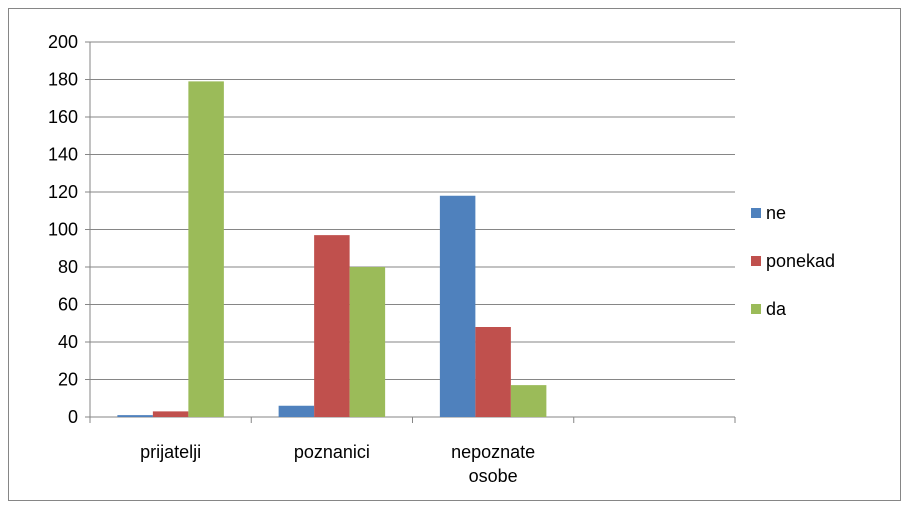 The image size is (909, 509). I want to click on y-tick-label: 120, so click(63, 192).